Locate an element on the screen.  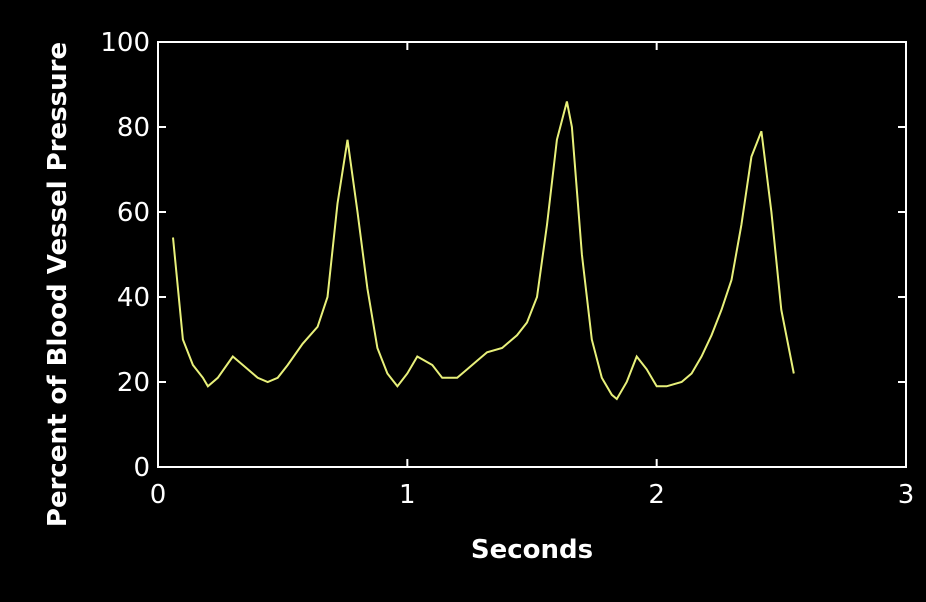
y-tick-label: 0 is located at coordinates (141, 468).